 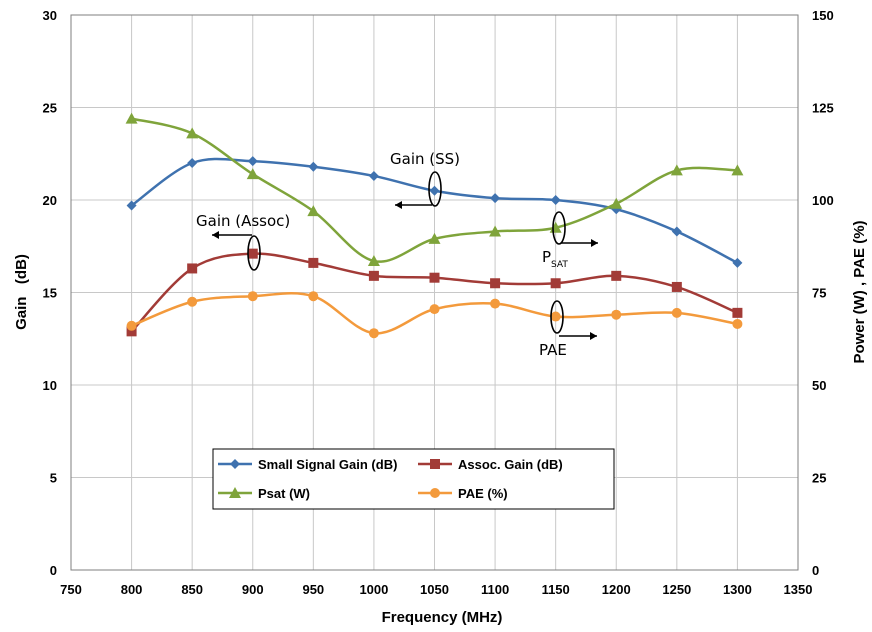 I want to click on x-tick-label: 850, so click(x=192, y=589).